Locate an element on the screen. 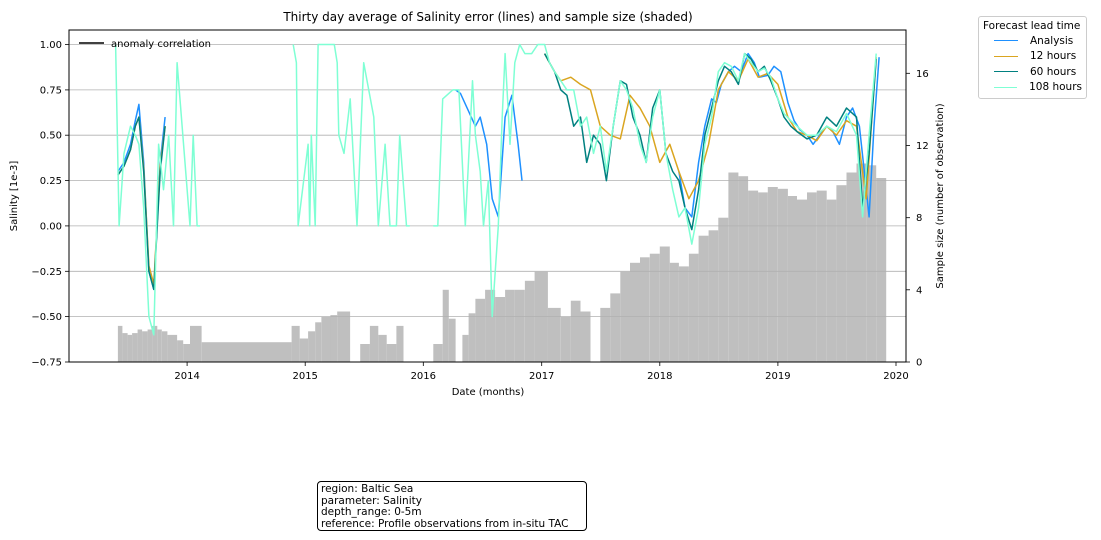  x-tick-label: 2019 is located at coordinates (777, 376).